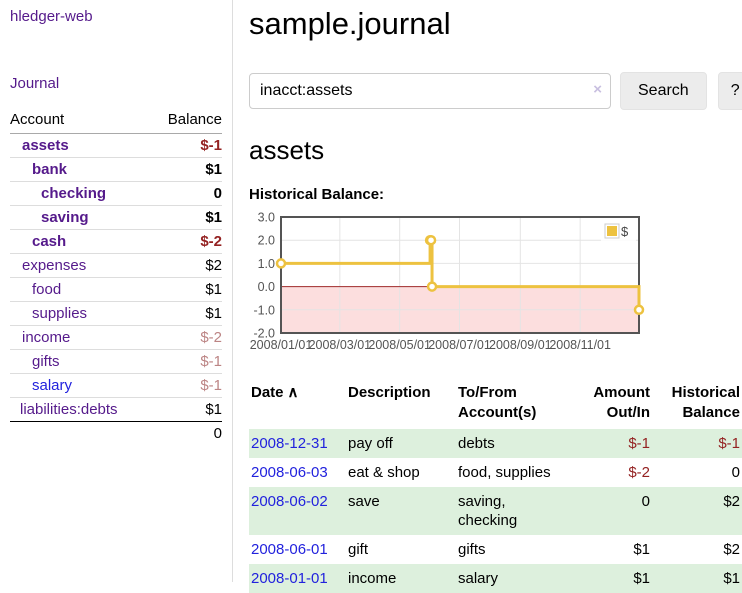 This screenshot has height=593, width=742. I want to click on account-row: assets $-1, so click(116, 145).